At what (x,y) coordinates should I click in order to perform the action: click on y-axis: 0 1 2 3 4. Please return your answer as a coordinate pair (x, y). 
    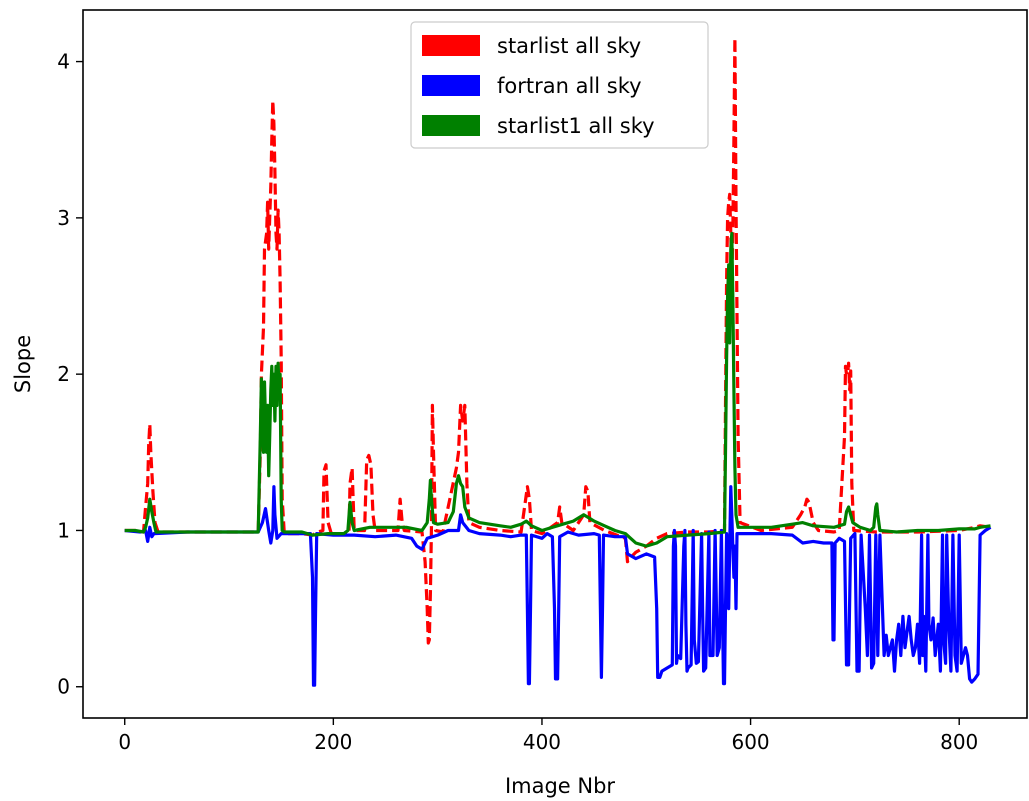
    Looking at the image, I should click on (70, 374).